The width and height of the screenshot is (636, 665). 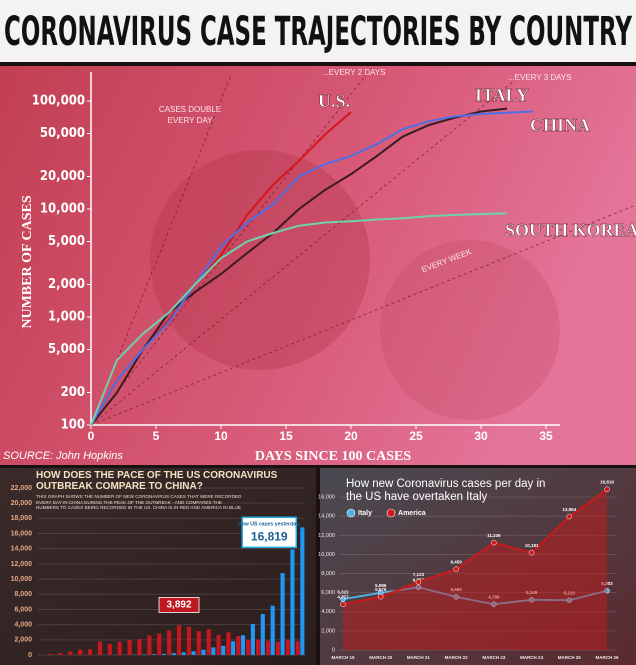 What do you see at coordinates (73, 425) in the screenshot?
I see `y-tick-label: 100` at bounding box center [73, 425].